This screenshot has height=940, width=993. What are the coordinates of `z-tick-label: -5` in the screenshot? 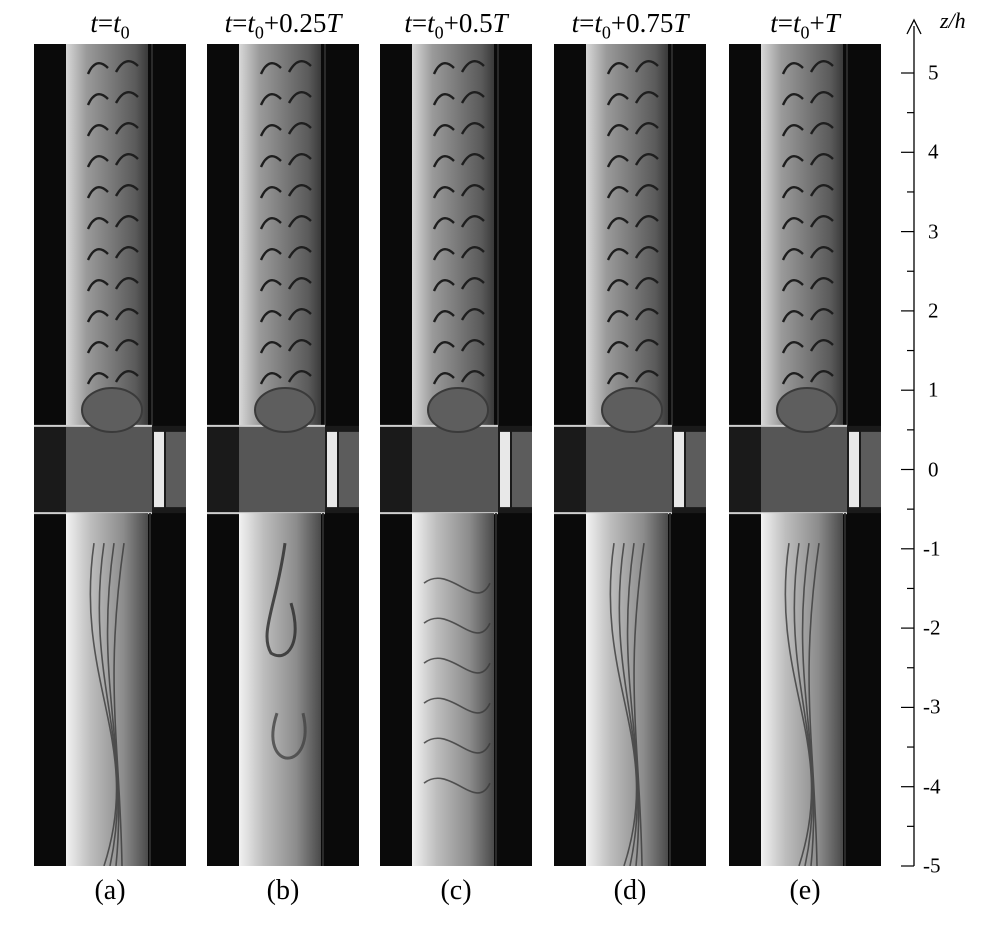 It's located at (932, 865).